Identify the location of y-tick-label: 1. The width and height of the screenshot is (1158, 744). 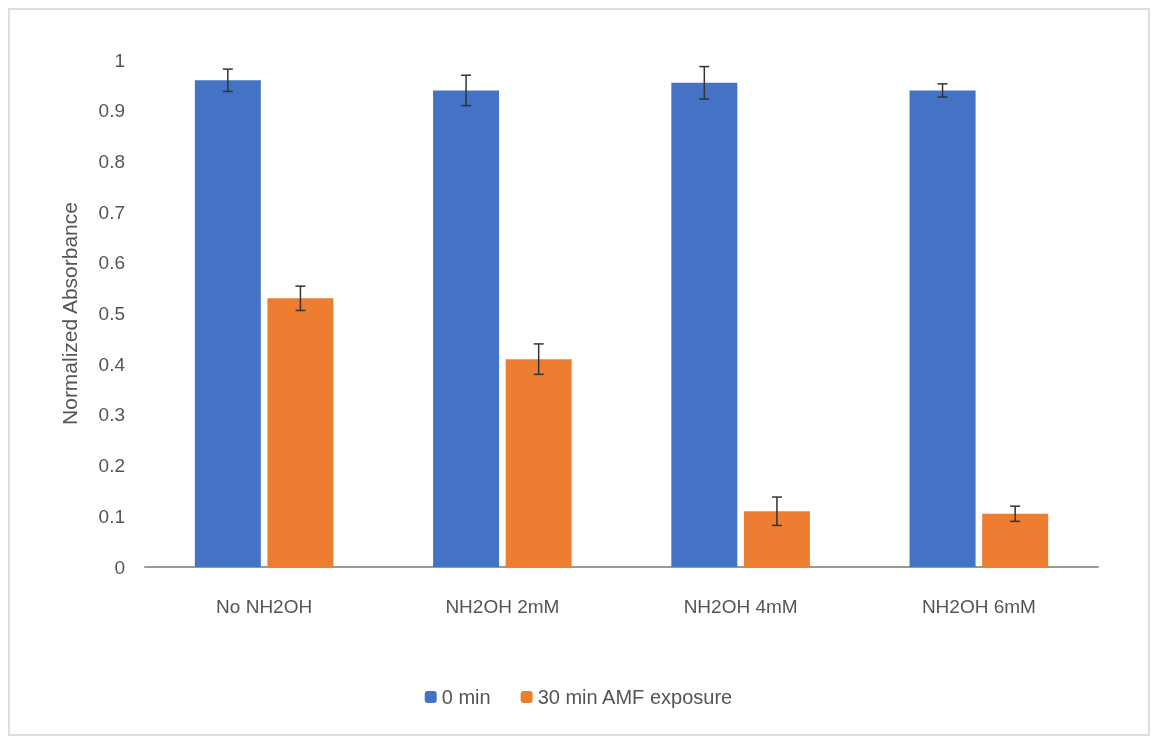
(119, 60).